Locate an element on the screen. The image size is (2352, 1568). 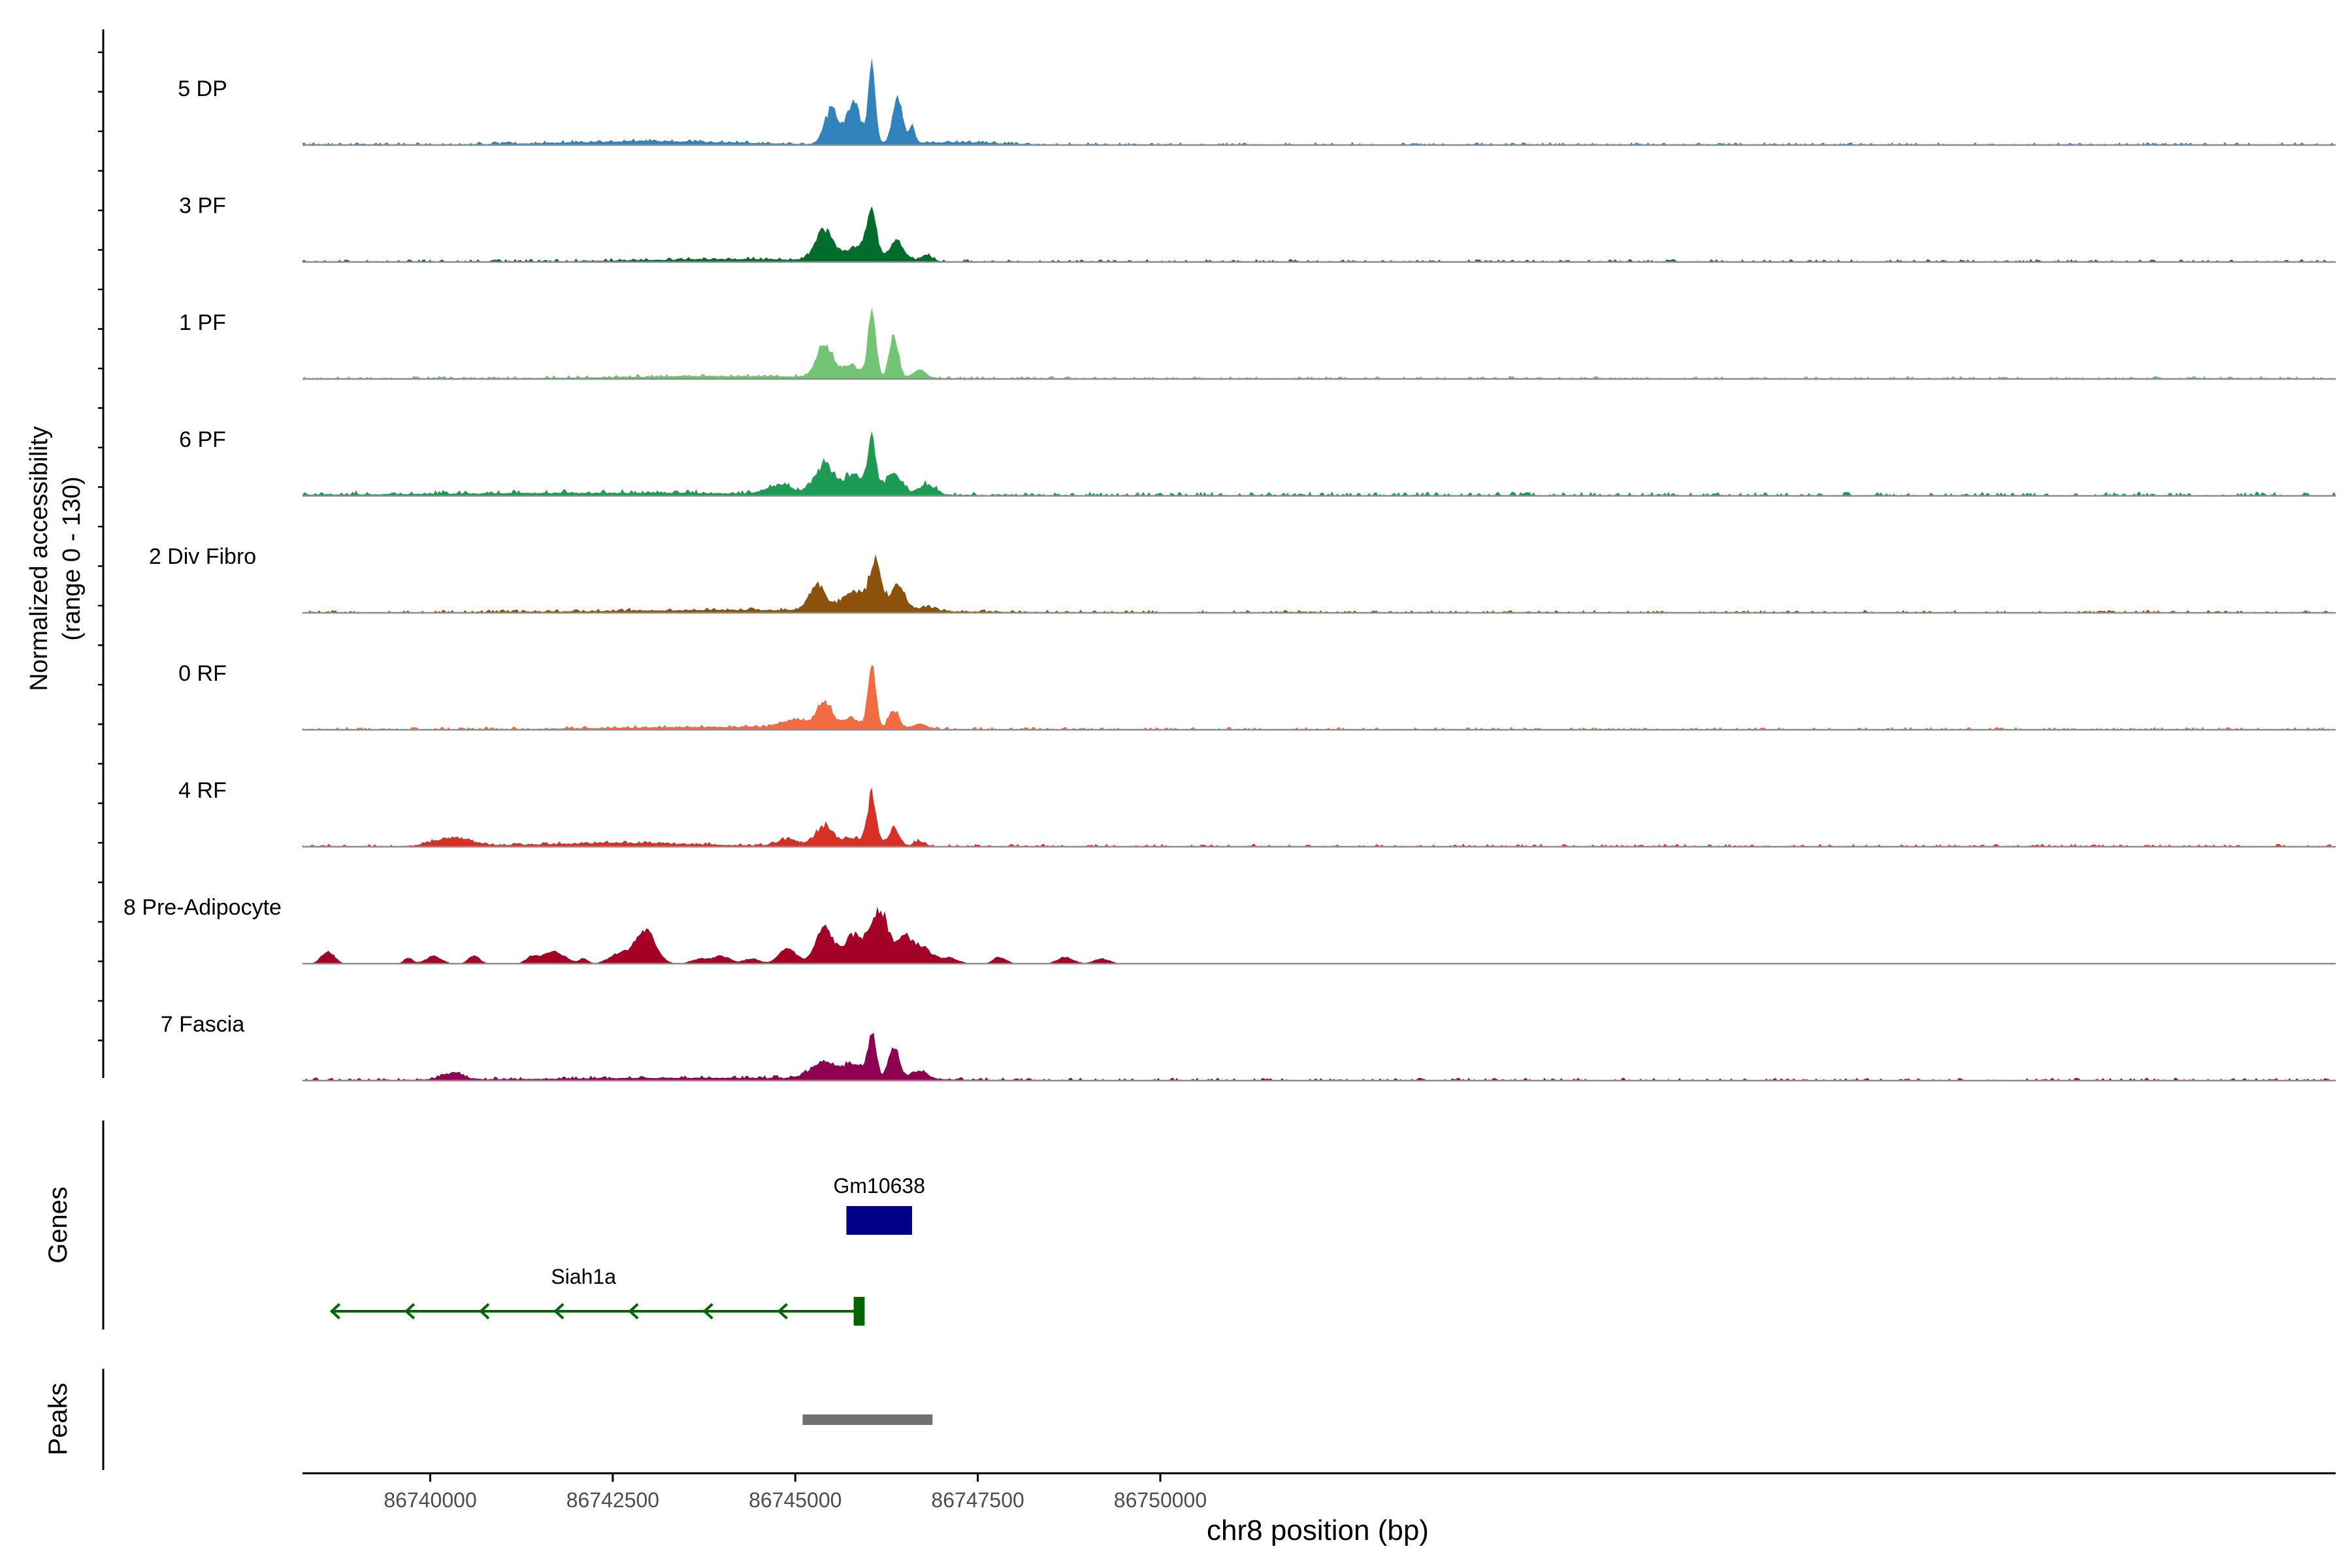
track-3-pf: 3 PF is located at coordinates (1257, 228).